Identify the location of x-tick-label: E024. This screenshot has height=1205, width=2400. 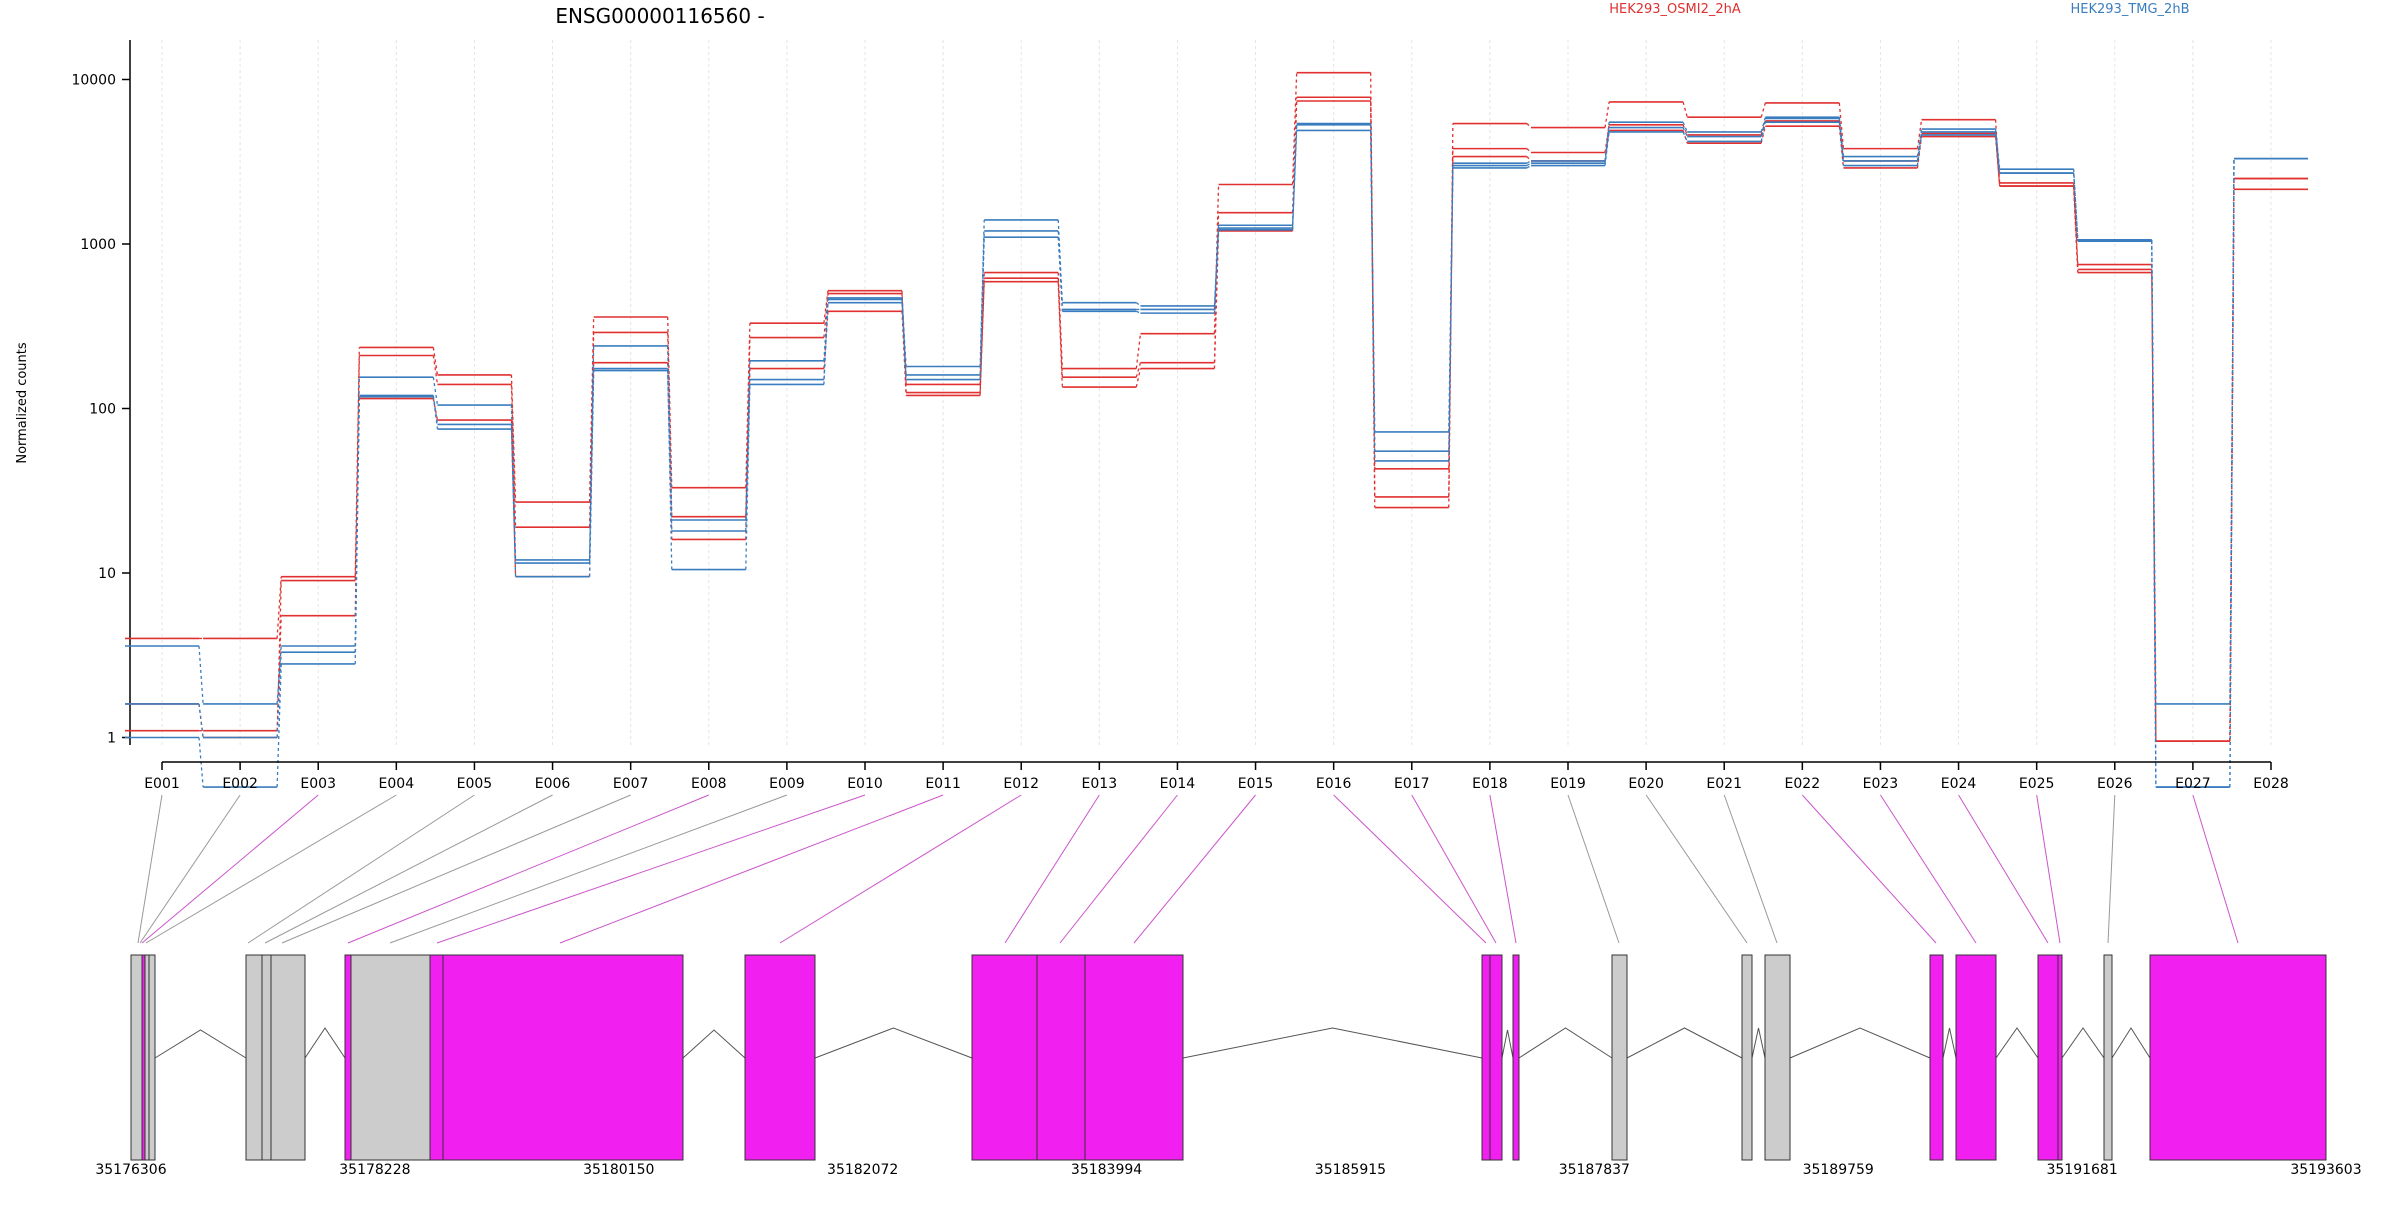
(1959, 784).